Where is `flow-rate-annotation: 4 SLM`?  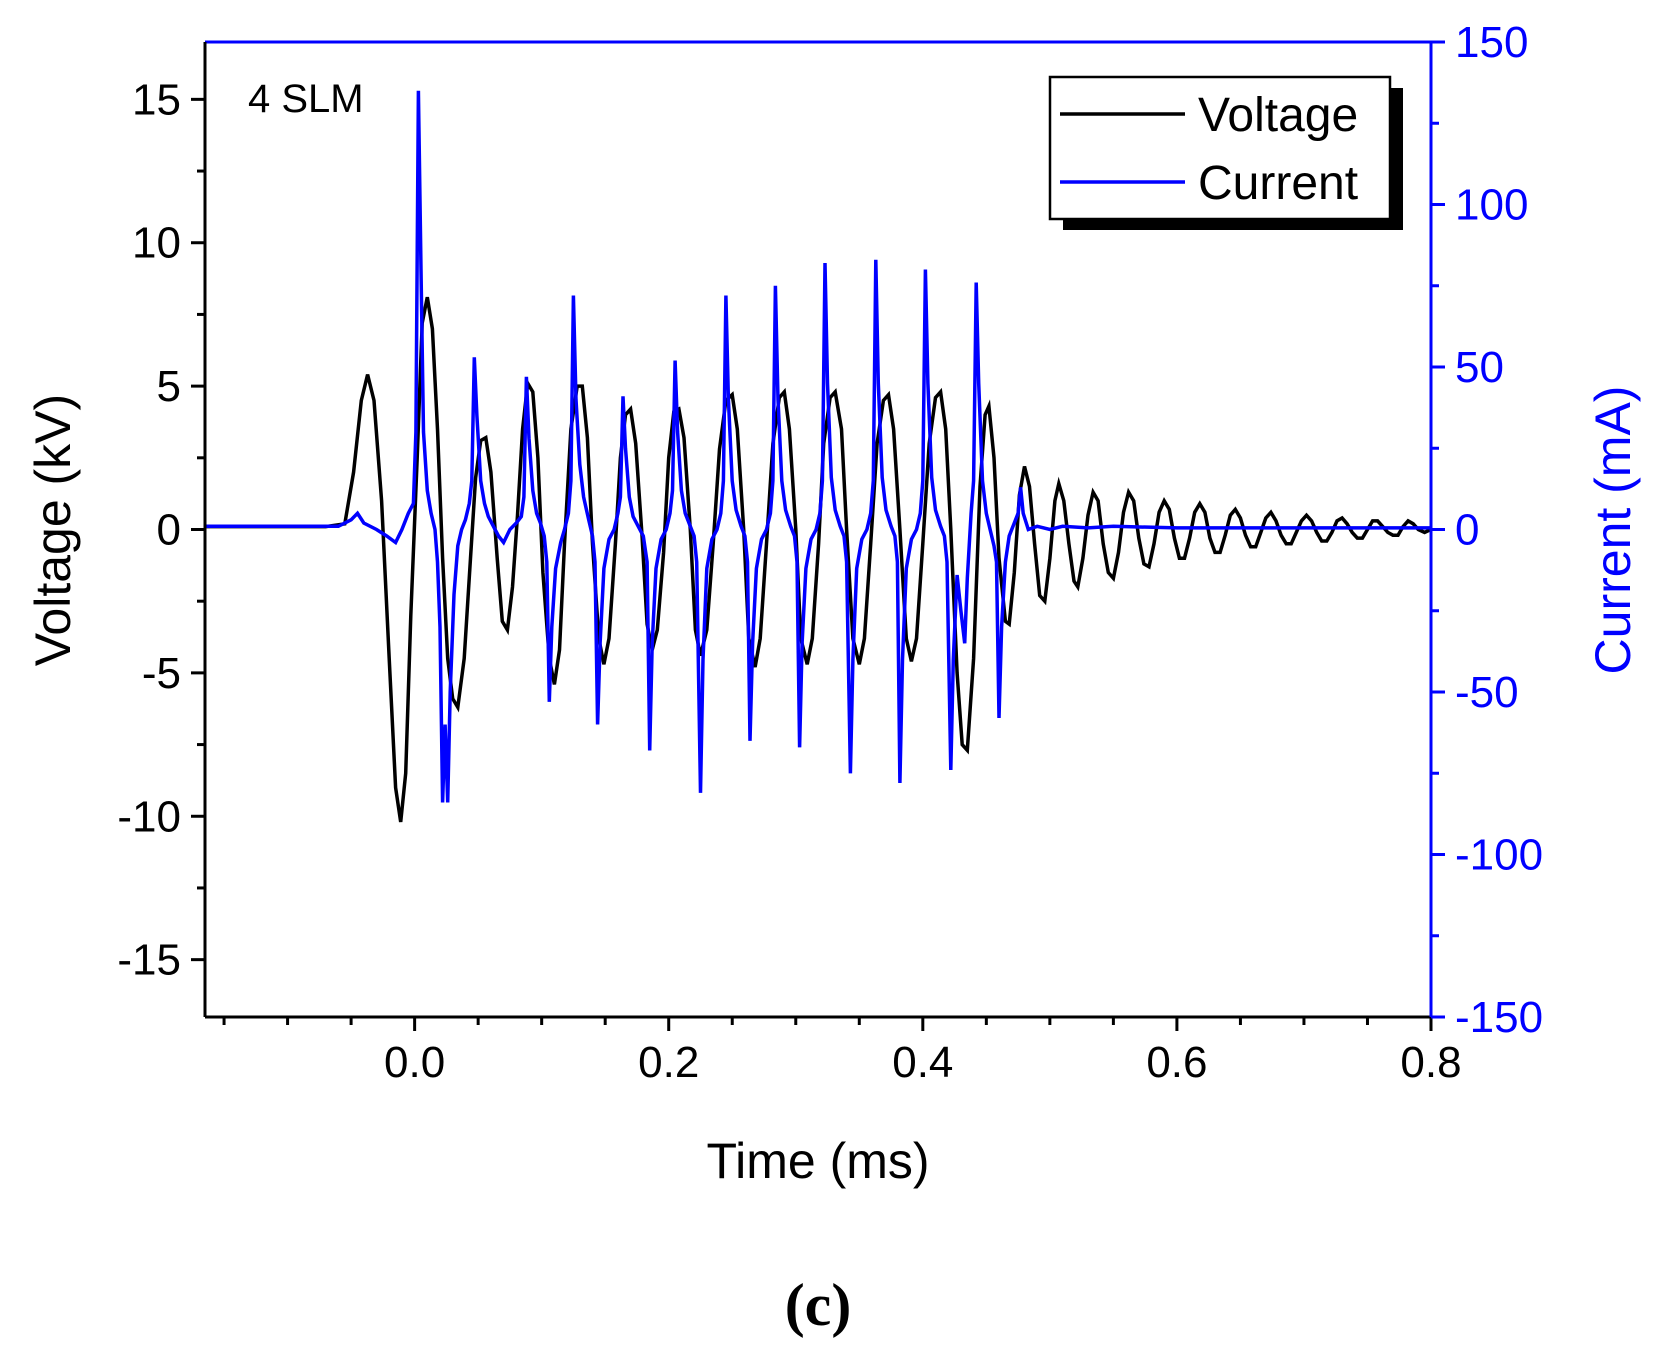
flow-rate-annotation: 4 SLM is located at coordinates (306, 99).